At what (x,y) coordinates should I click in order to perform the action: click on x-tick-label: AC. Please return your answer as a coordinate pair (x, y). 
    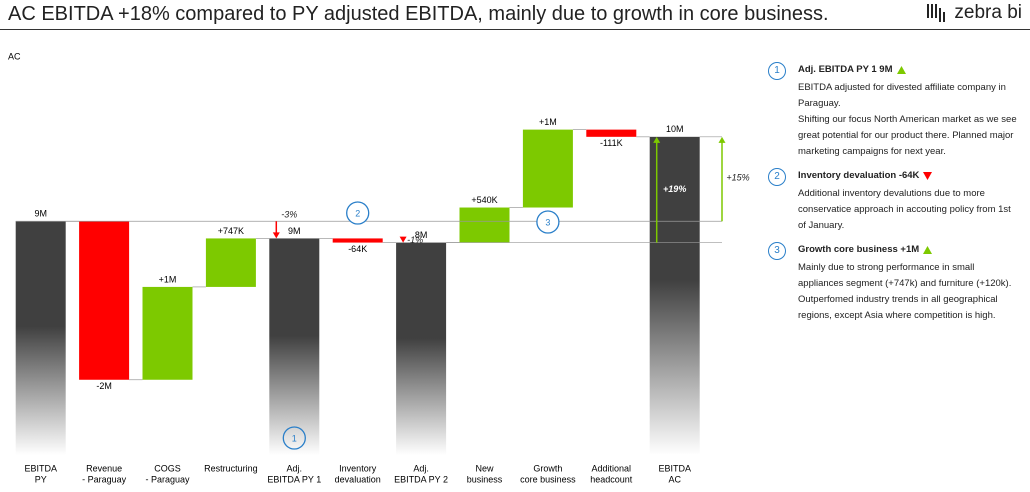
    Looking at the image, I should click on (674, 479).